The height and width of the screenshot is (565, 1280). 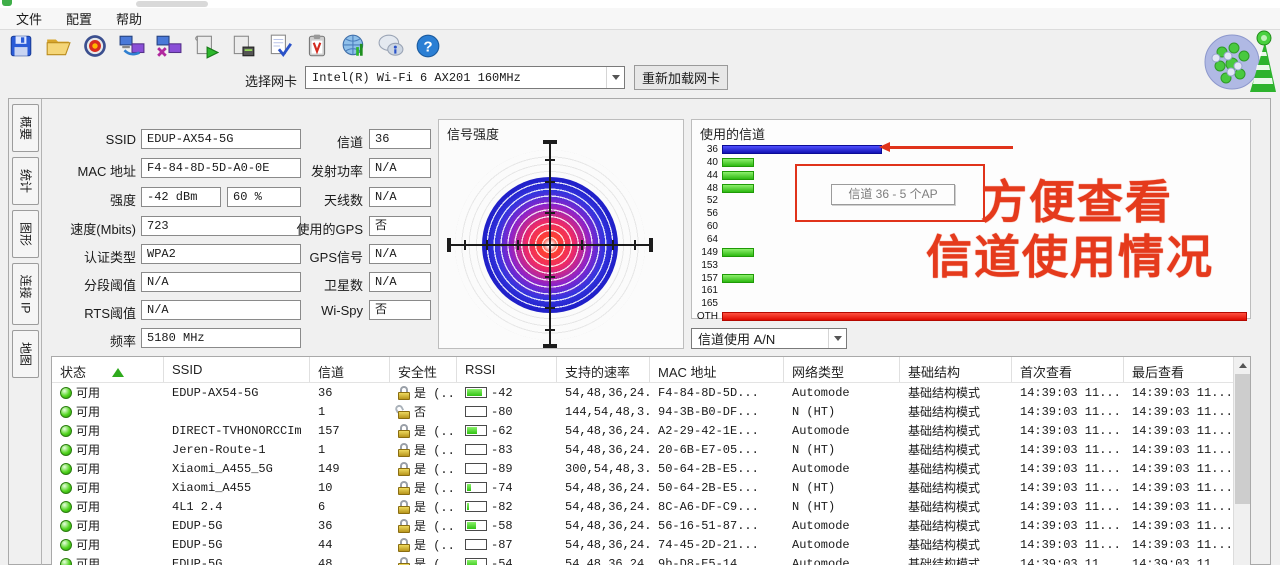 What do you see at coordinates (66, 430) in the screenshot?
I see `status-available-icon` at bounding box center [66, 430].